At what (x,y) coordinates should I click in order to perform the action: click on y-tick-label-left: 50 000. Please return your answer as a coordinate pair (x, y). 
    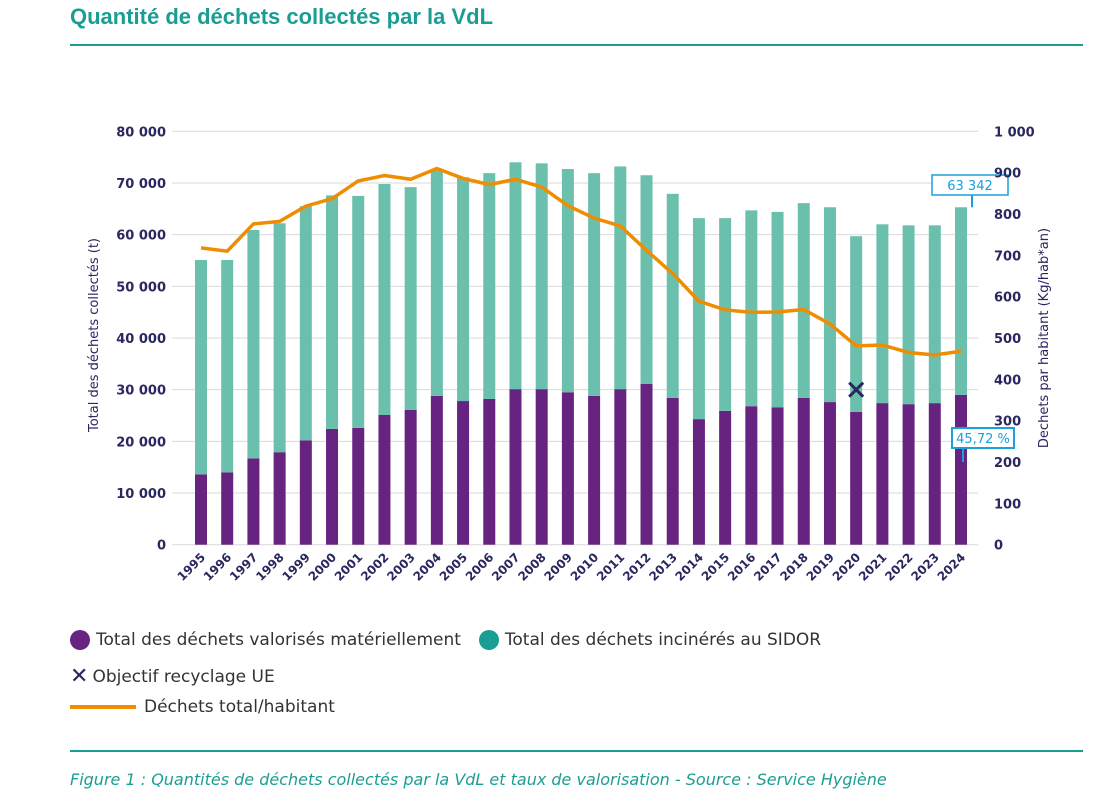
    Looking at the image, I should click on (141, 287).